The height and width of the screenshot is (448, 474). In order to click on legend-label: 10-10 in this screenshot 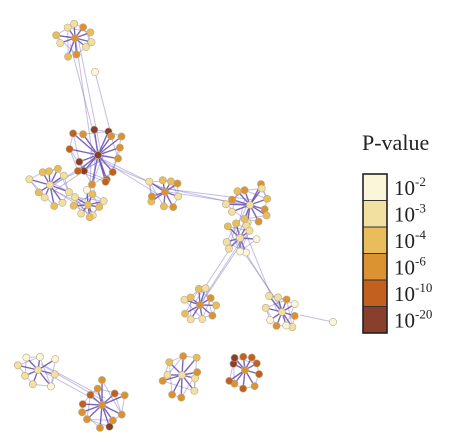, I will do `click(413, 293)`.